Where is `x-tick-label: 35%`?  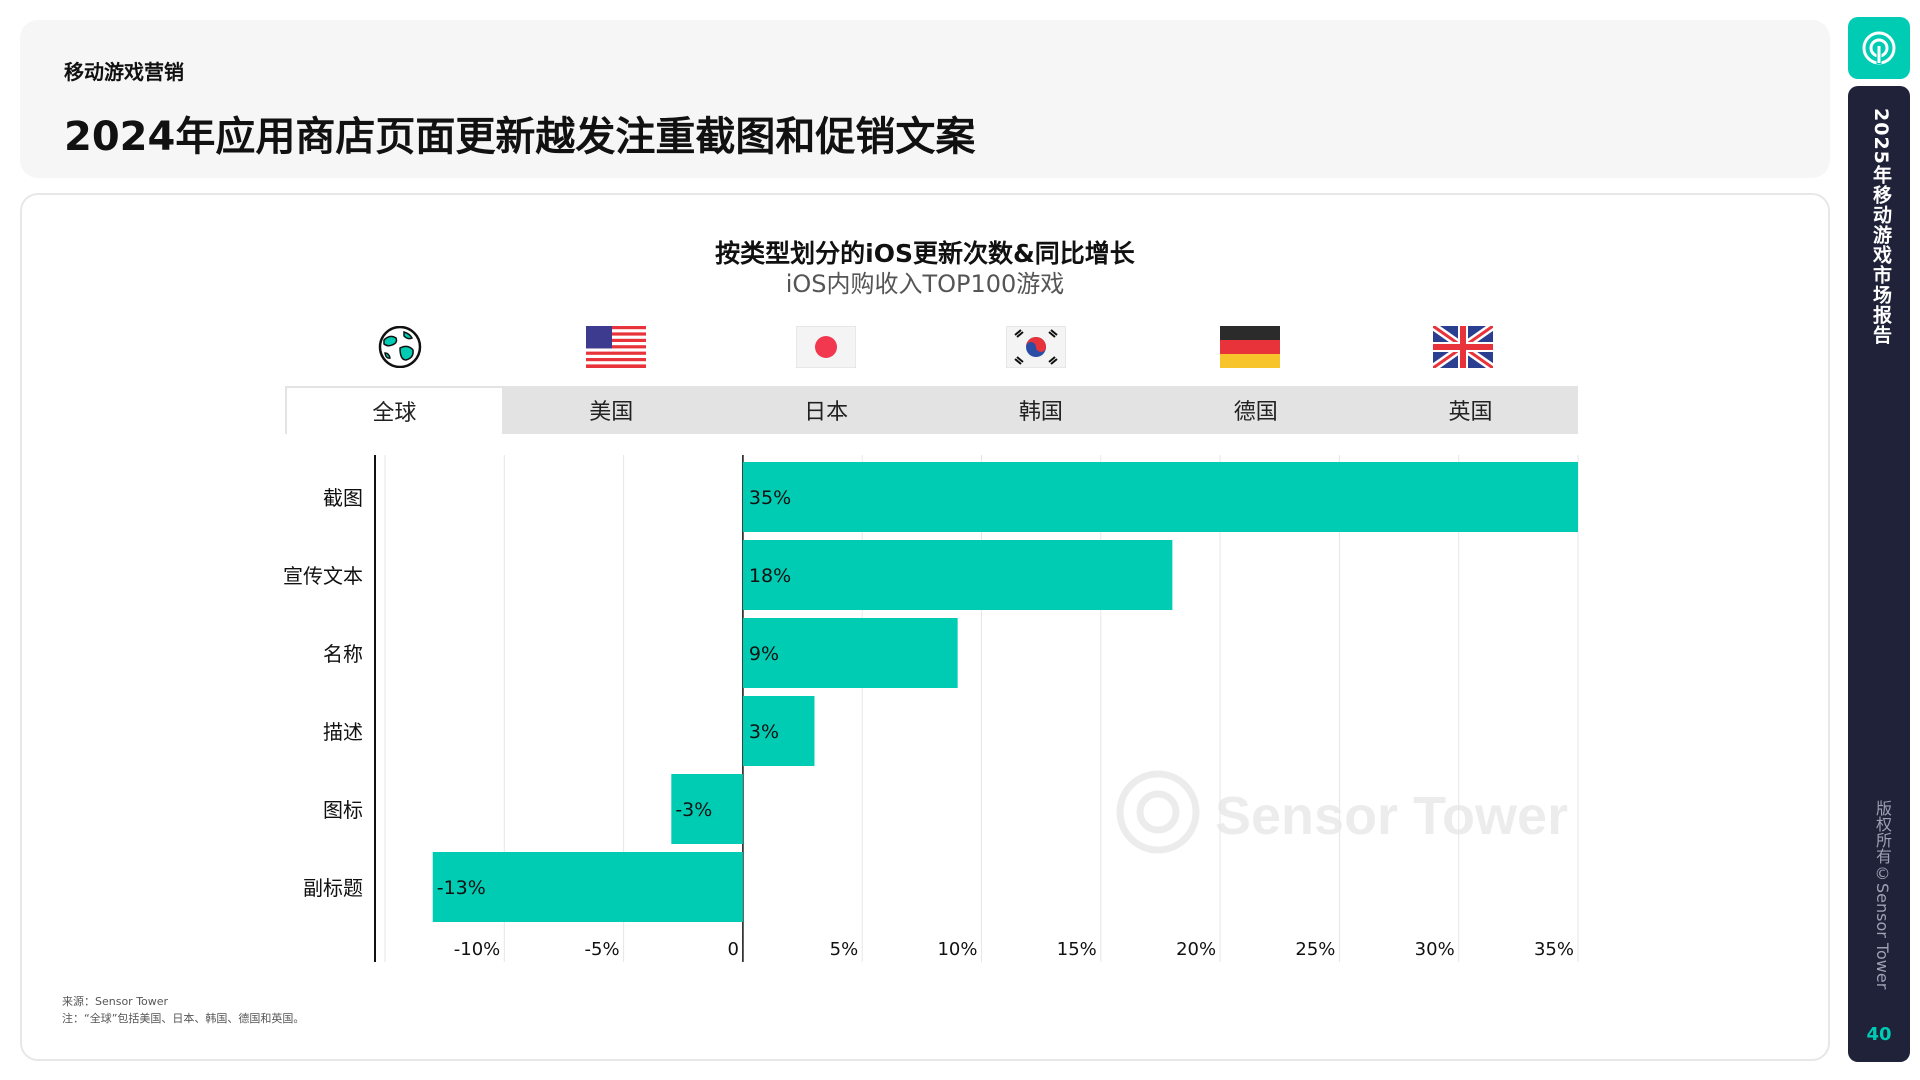
x-tick-label: 35% is located at coordinates (1554, 949).